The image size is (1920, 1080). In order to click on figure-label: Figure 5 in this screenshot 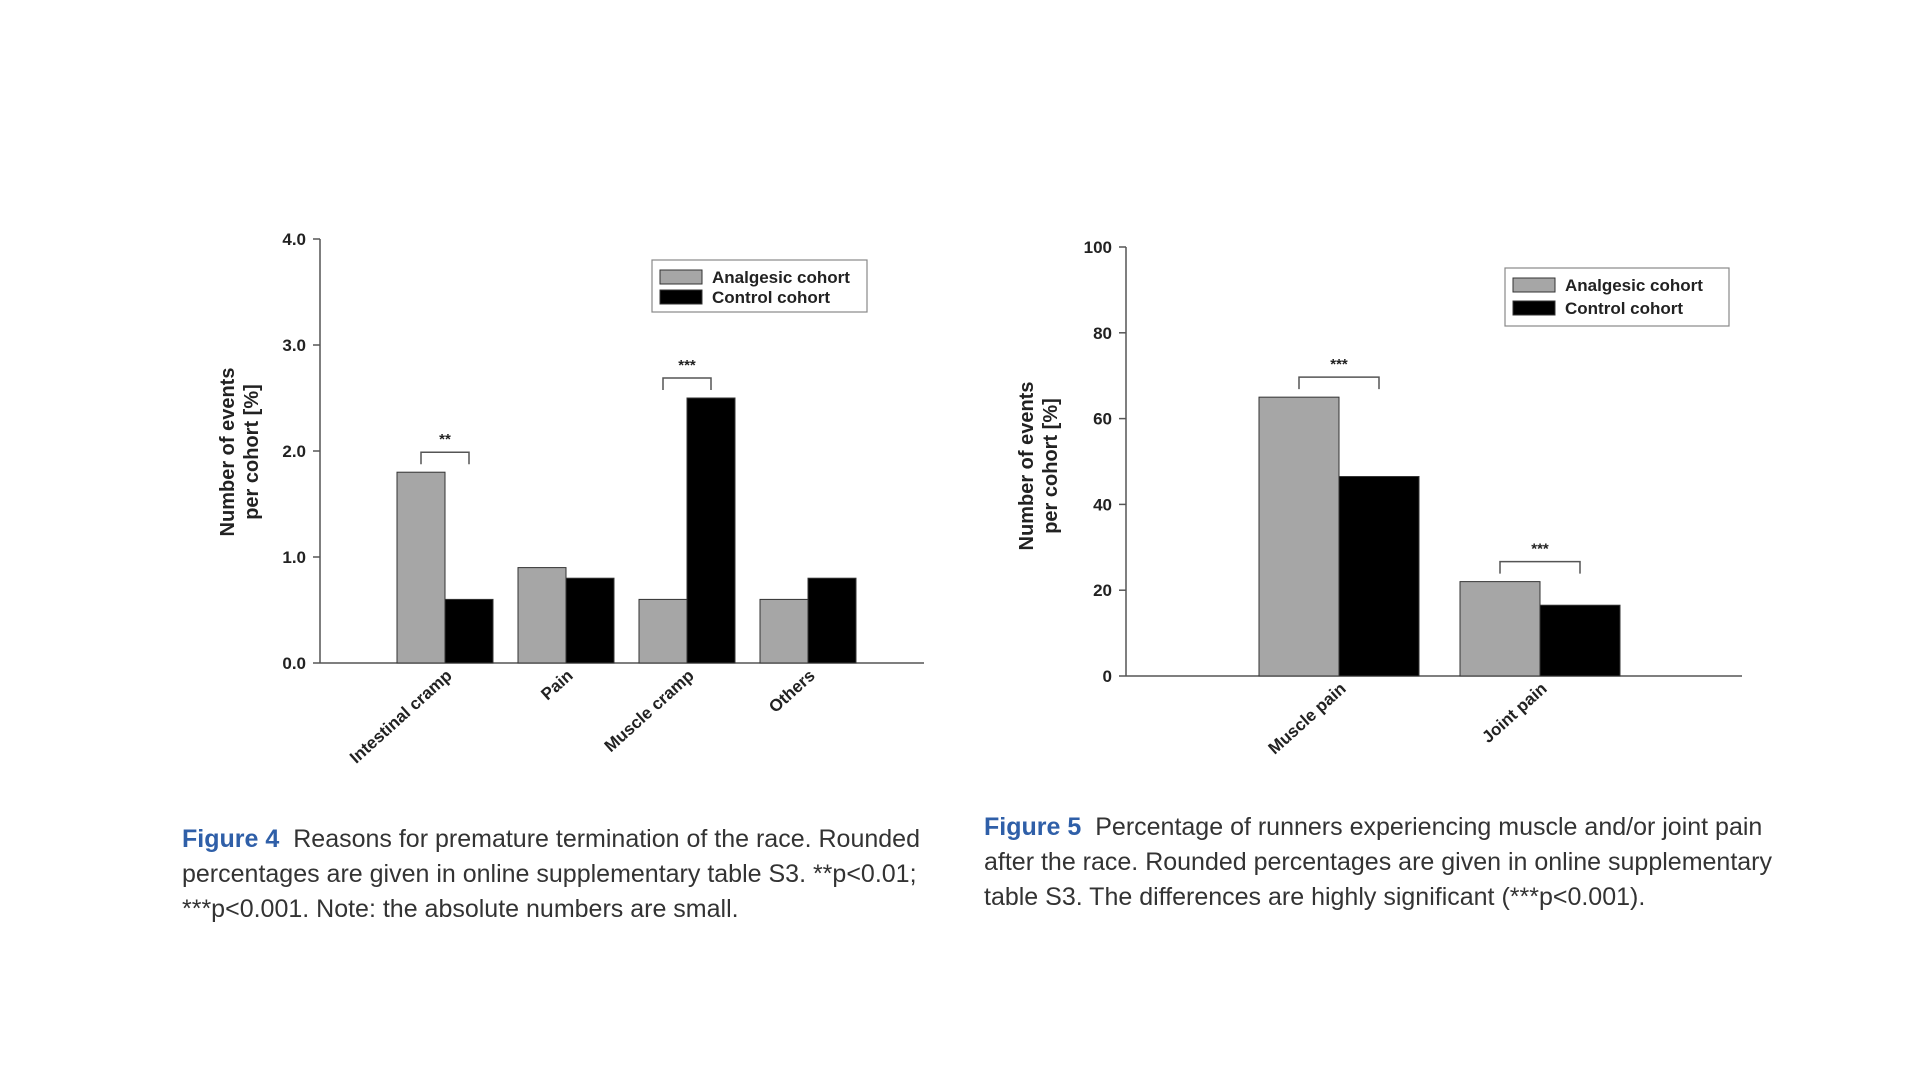, I will do `click(1033, 827)`.